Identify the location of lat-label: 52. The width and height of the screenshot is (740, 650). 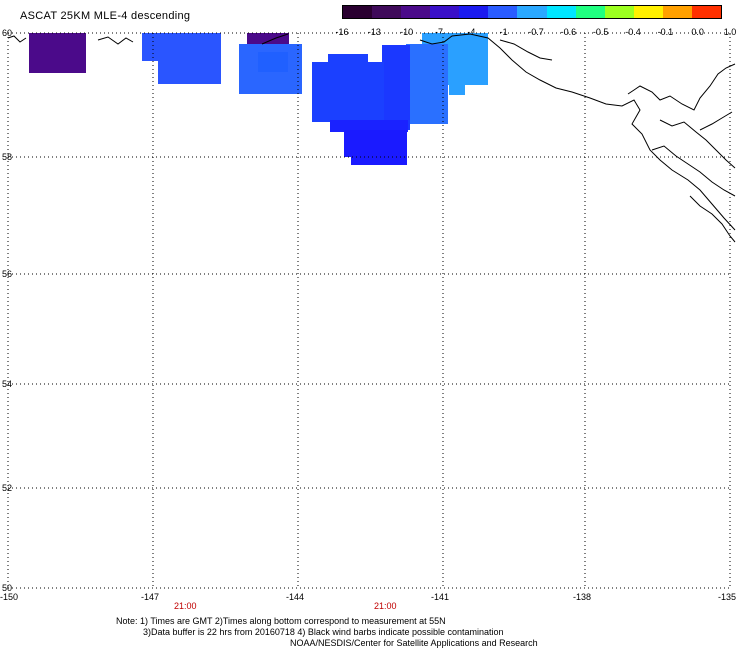
(7, 488).